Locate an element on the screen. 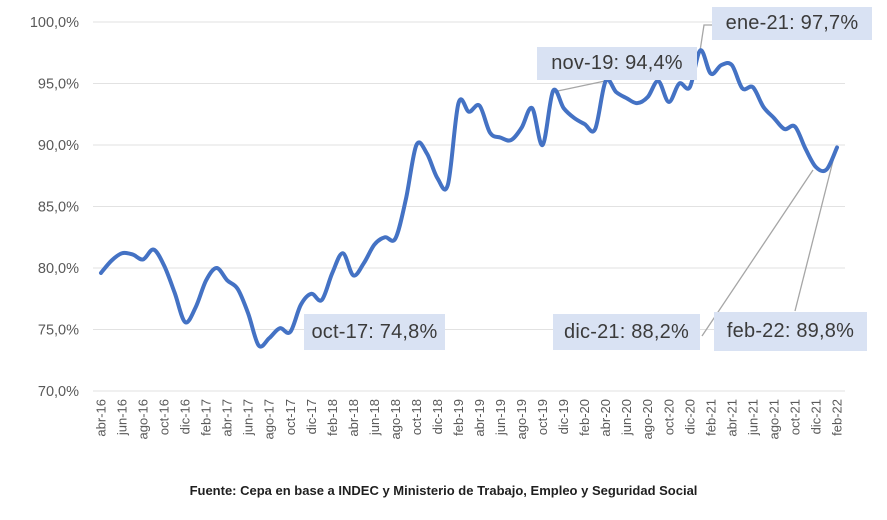  y-axis-label: 75,0% is located at coordinates (58, 331).